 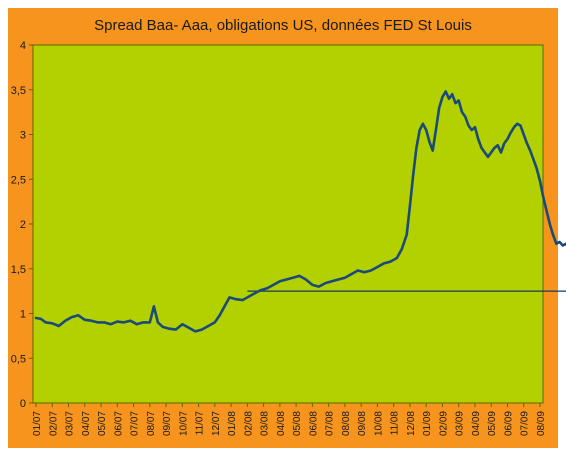 What do you see at coordinates (232, 423) in the screenshot?
I see `x-tick-label: 01/08` at bounding box center [232, 423].